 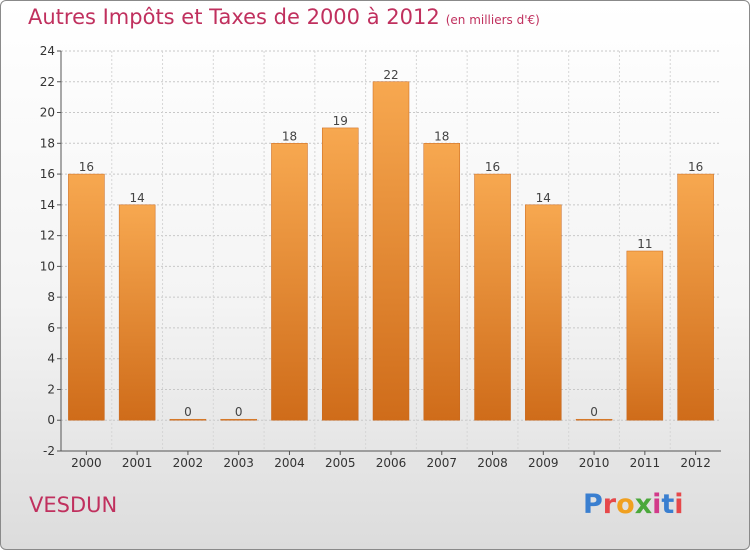 I want to click on data-label-2012: 16, so click(x=695, y=167).